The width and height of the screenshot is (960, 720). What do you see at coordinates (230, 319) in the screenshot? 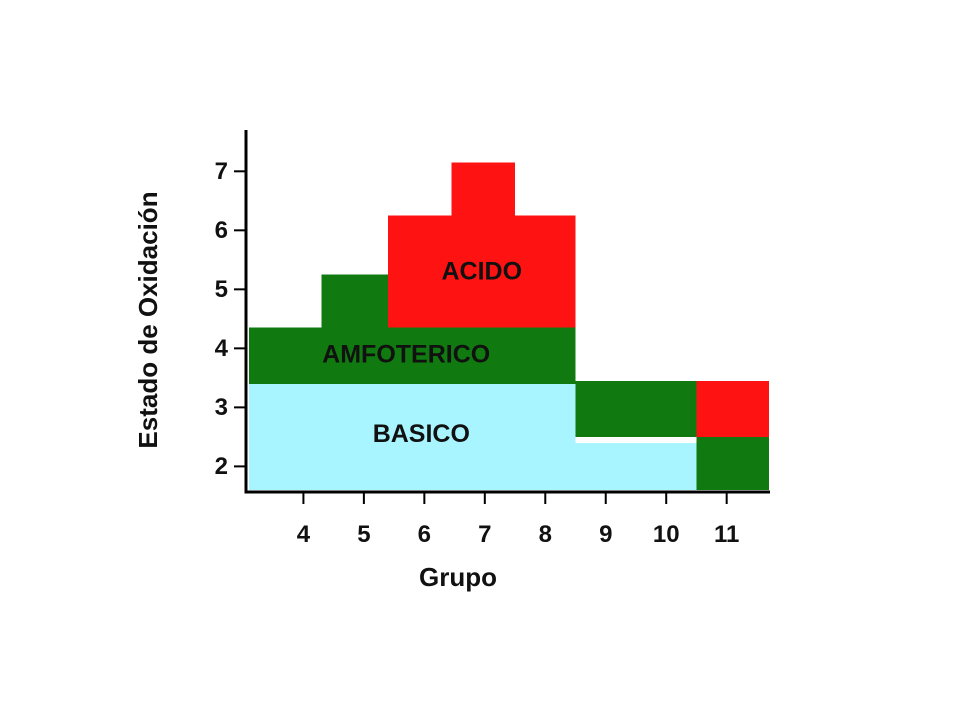
I see `y-axis-ticks: 2 3 4 5 6 7` at bounding box center [230, 319].